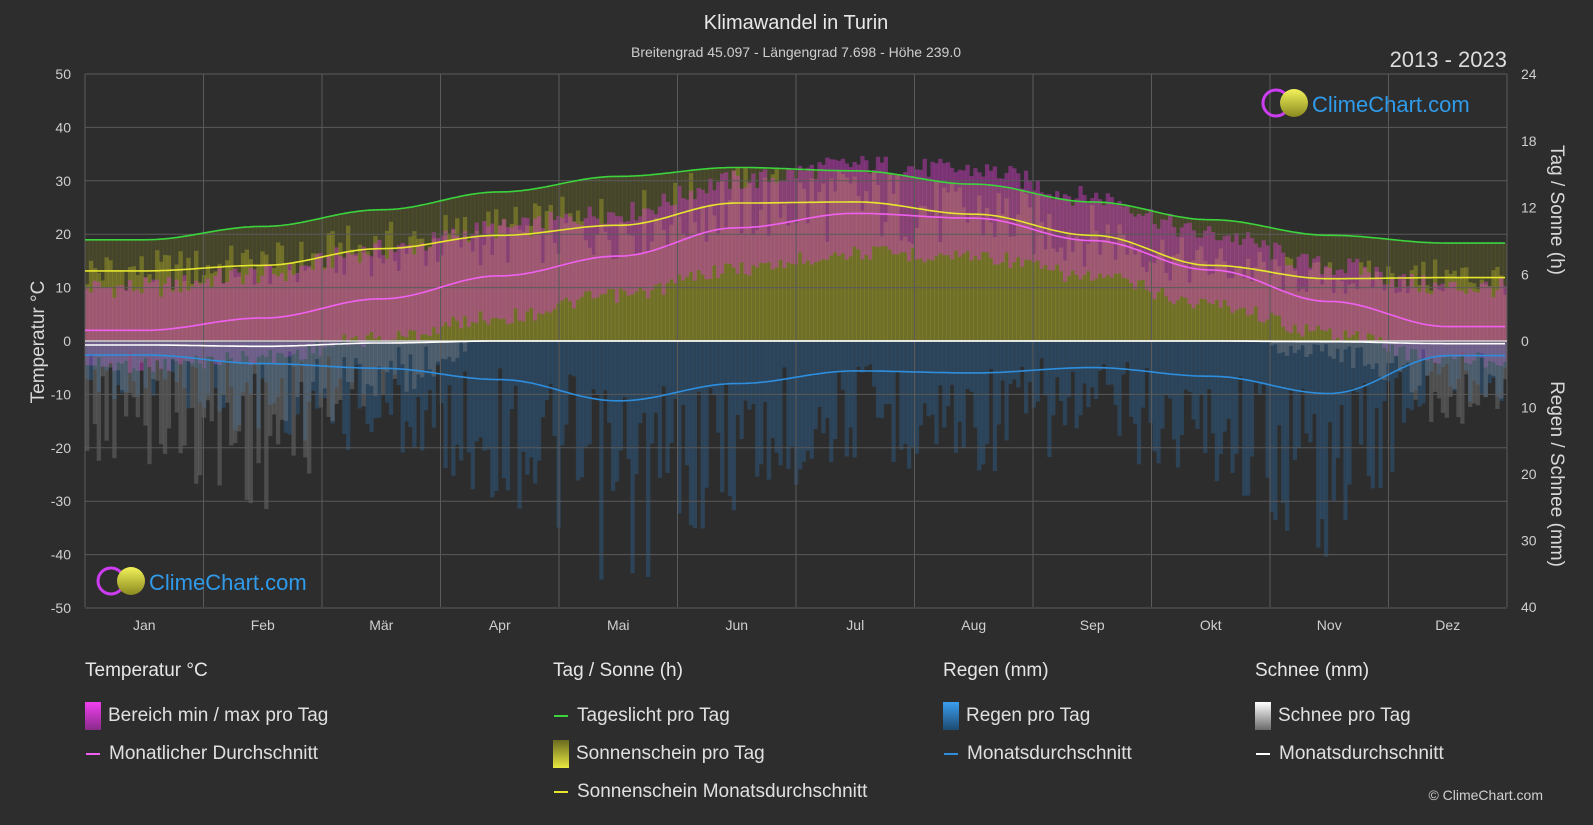  I want to click on logo-top: ClimeChart.com, so click(1365, 103).